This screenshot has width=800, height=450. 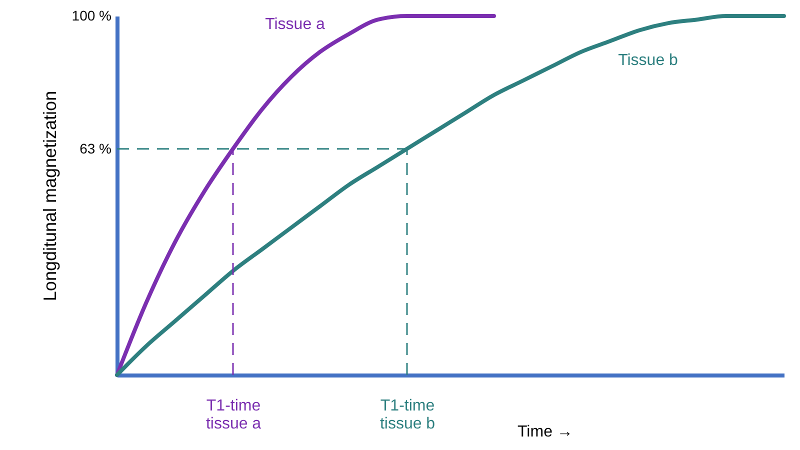 What do you see at coordinates (92, 16) in the screenshot?
I see `y-tick-label: 100 %` at bounding box center [92, 16].